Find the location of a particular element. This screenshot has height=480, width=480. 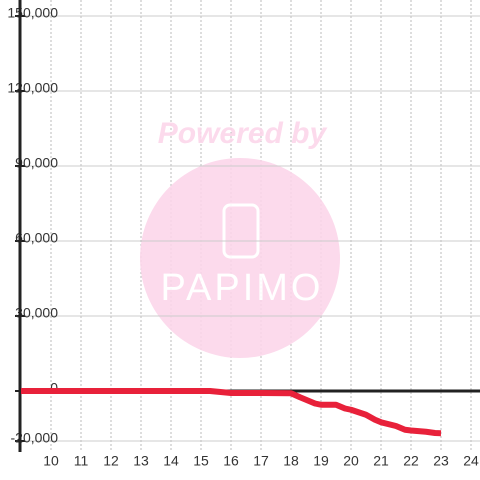

x-tick-label: 24 is located at coordinates (471, 461).